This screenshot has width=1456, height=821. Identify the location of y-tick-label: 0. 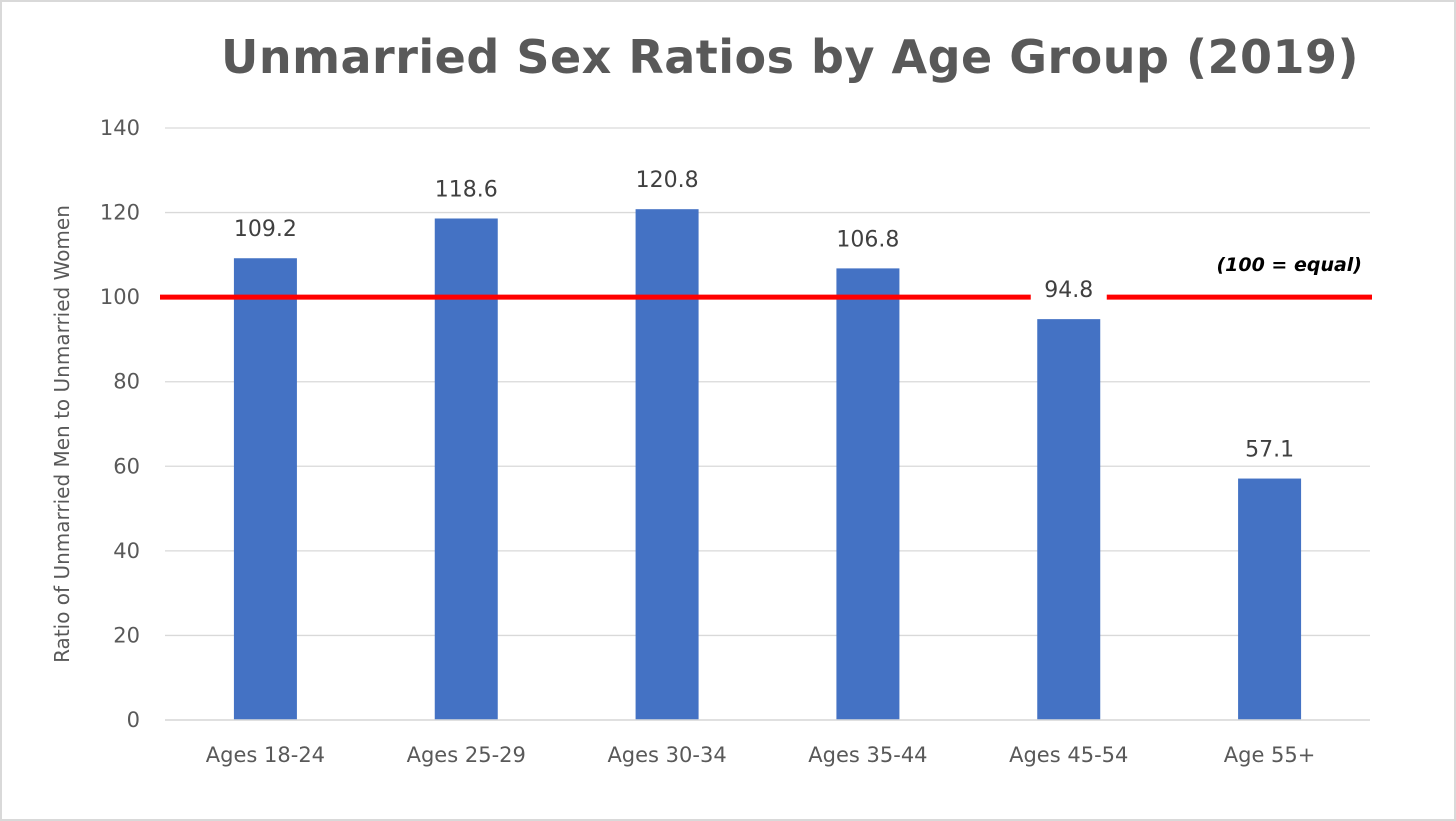
(133, 720).